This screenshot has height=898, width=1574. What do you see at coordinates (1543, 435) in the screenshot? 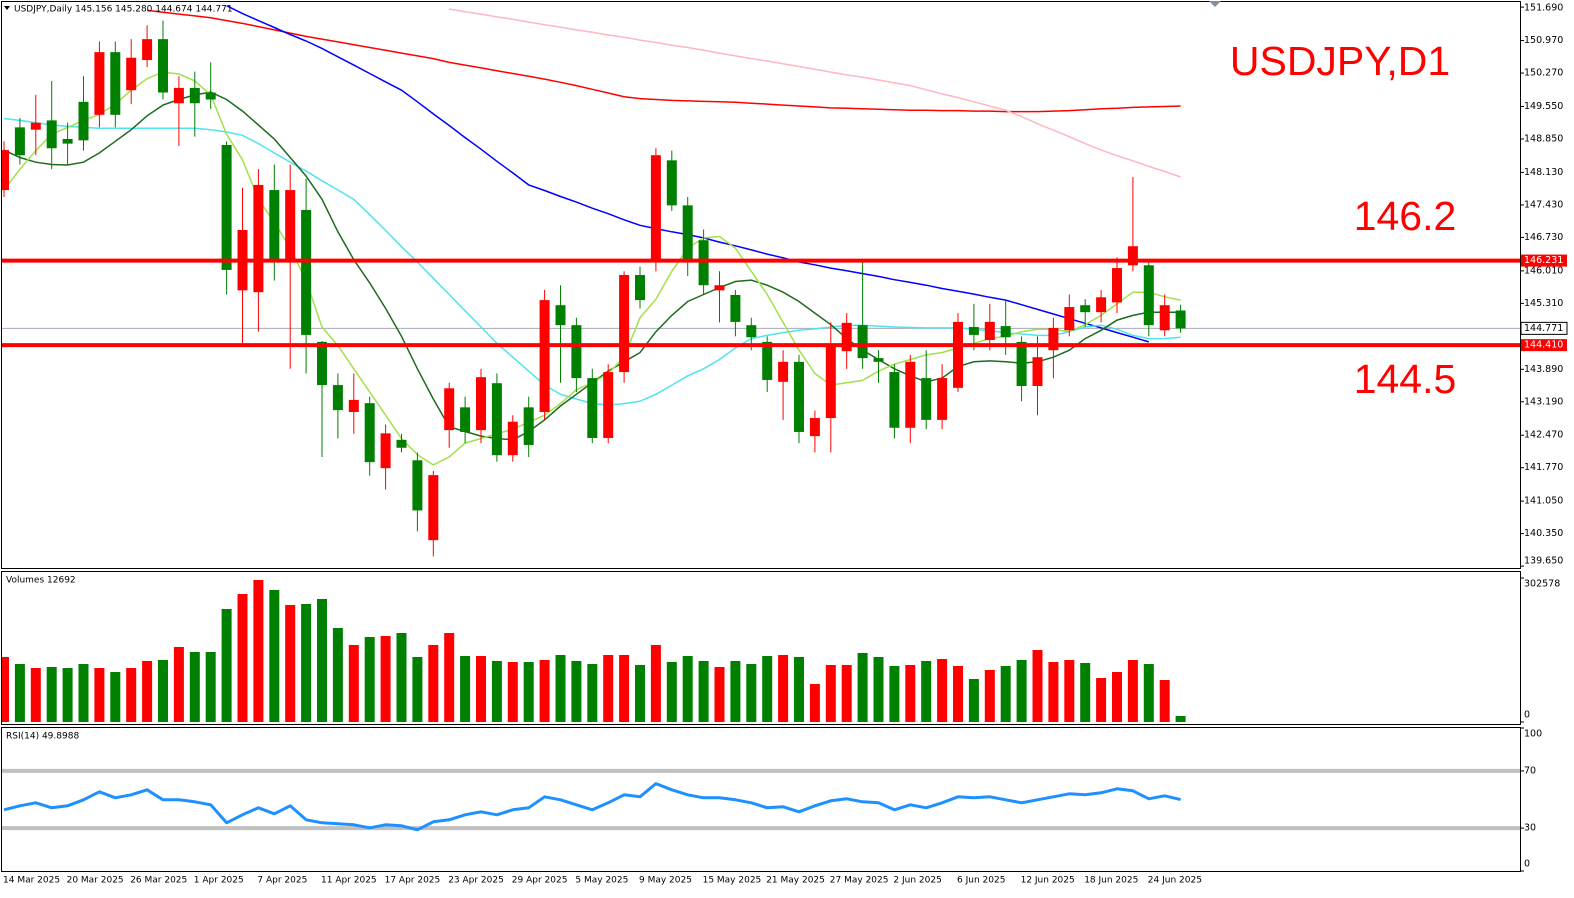
I see `y-tick-label: 142.470` at bounding box center [1543, 435].